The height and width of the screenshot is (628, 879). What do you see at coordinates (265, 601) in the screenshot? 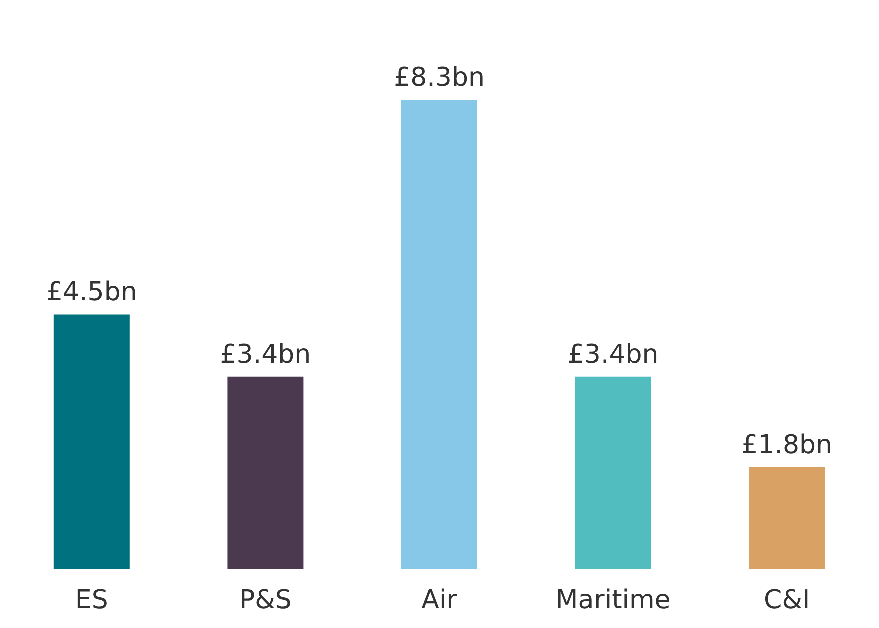
I see `x-tick-label: P&S` at bounding box center [265, 601].